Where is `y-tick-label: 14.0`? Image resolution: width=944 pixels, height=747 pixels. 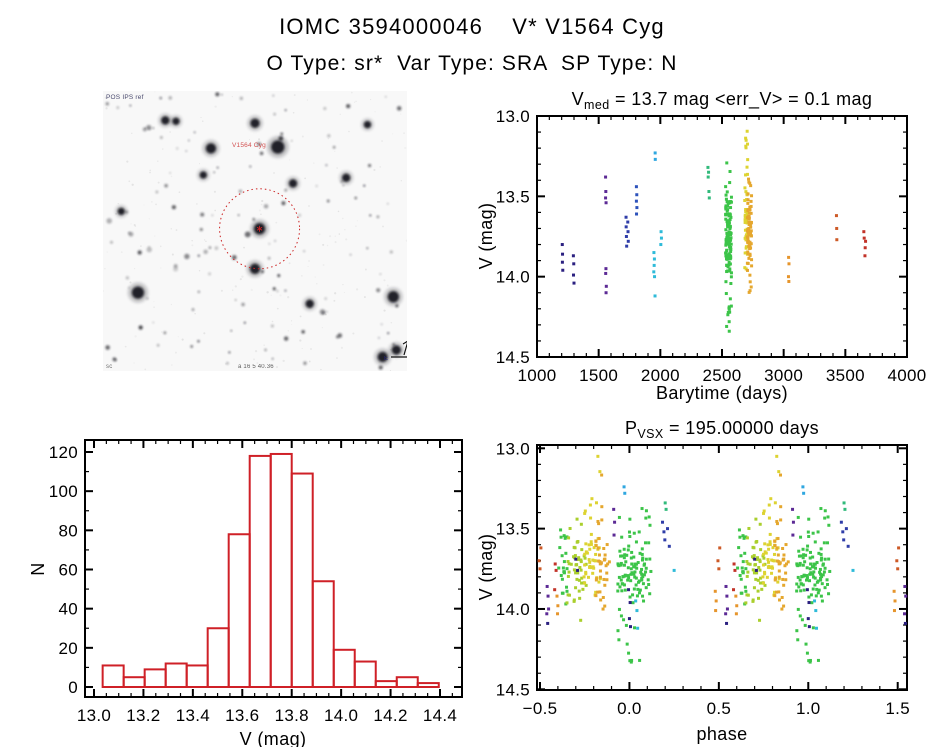
y-tick-label: 14.0 is located at coordinates (513, 277).